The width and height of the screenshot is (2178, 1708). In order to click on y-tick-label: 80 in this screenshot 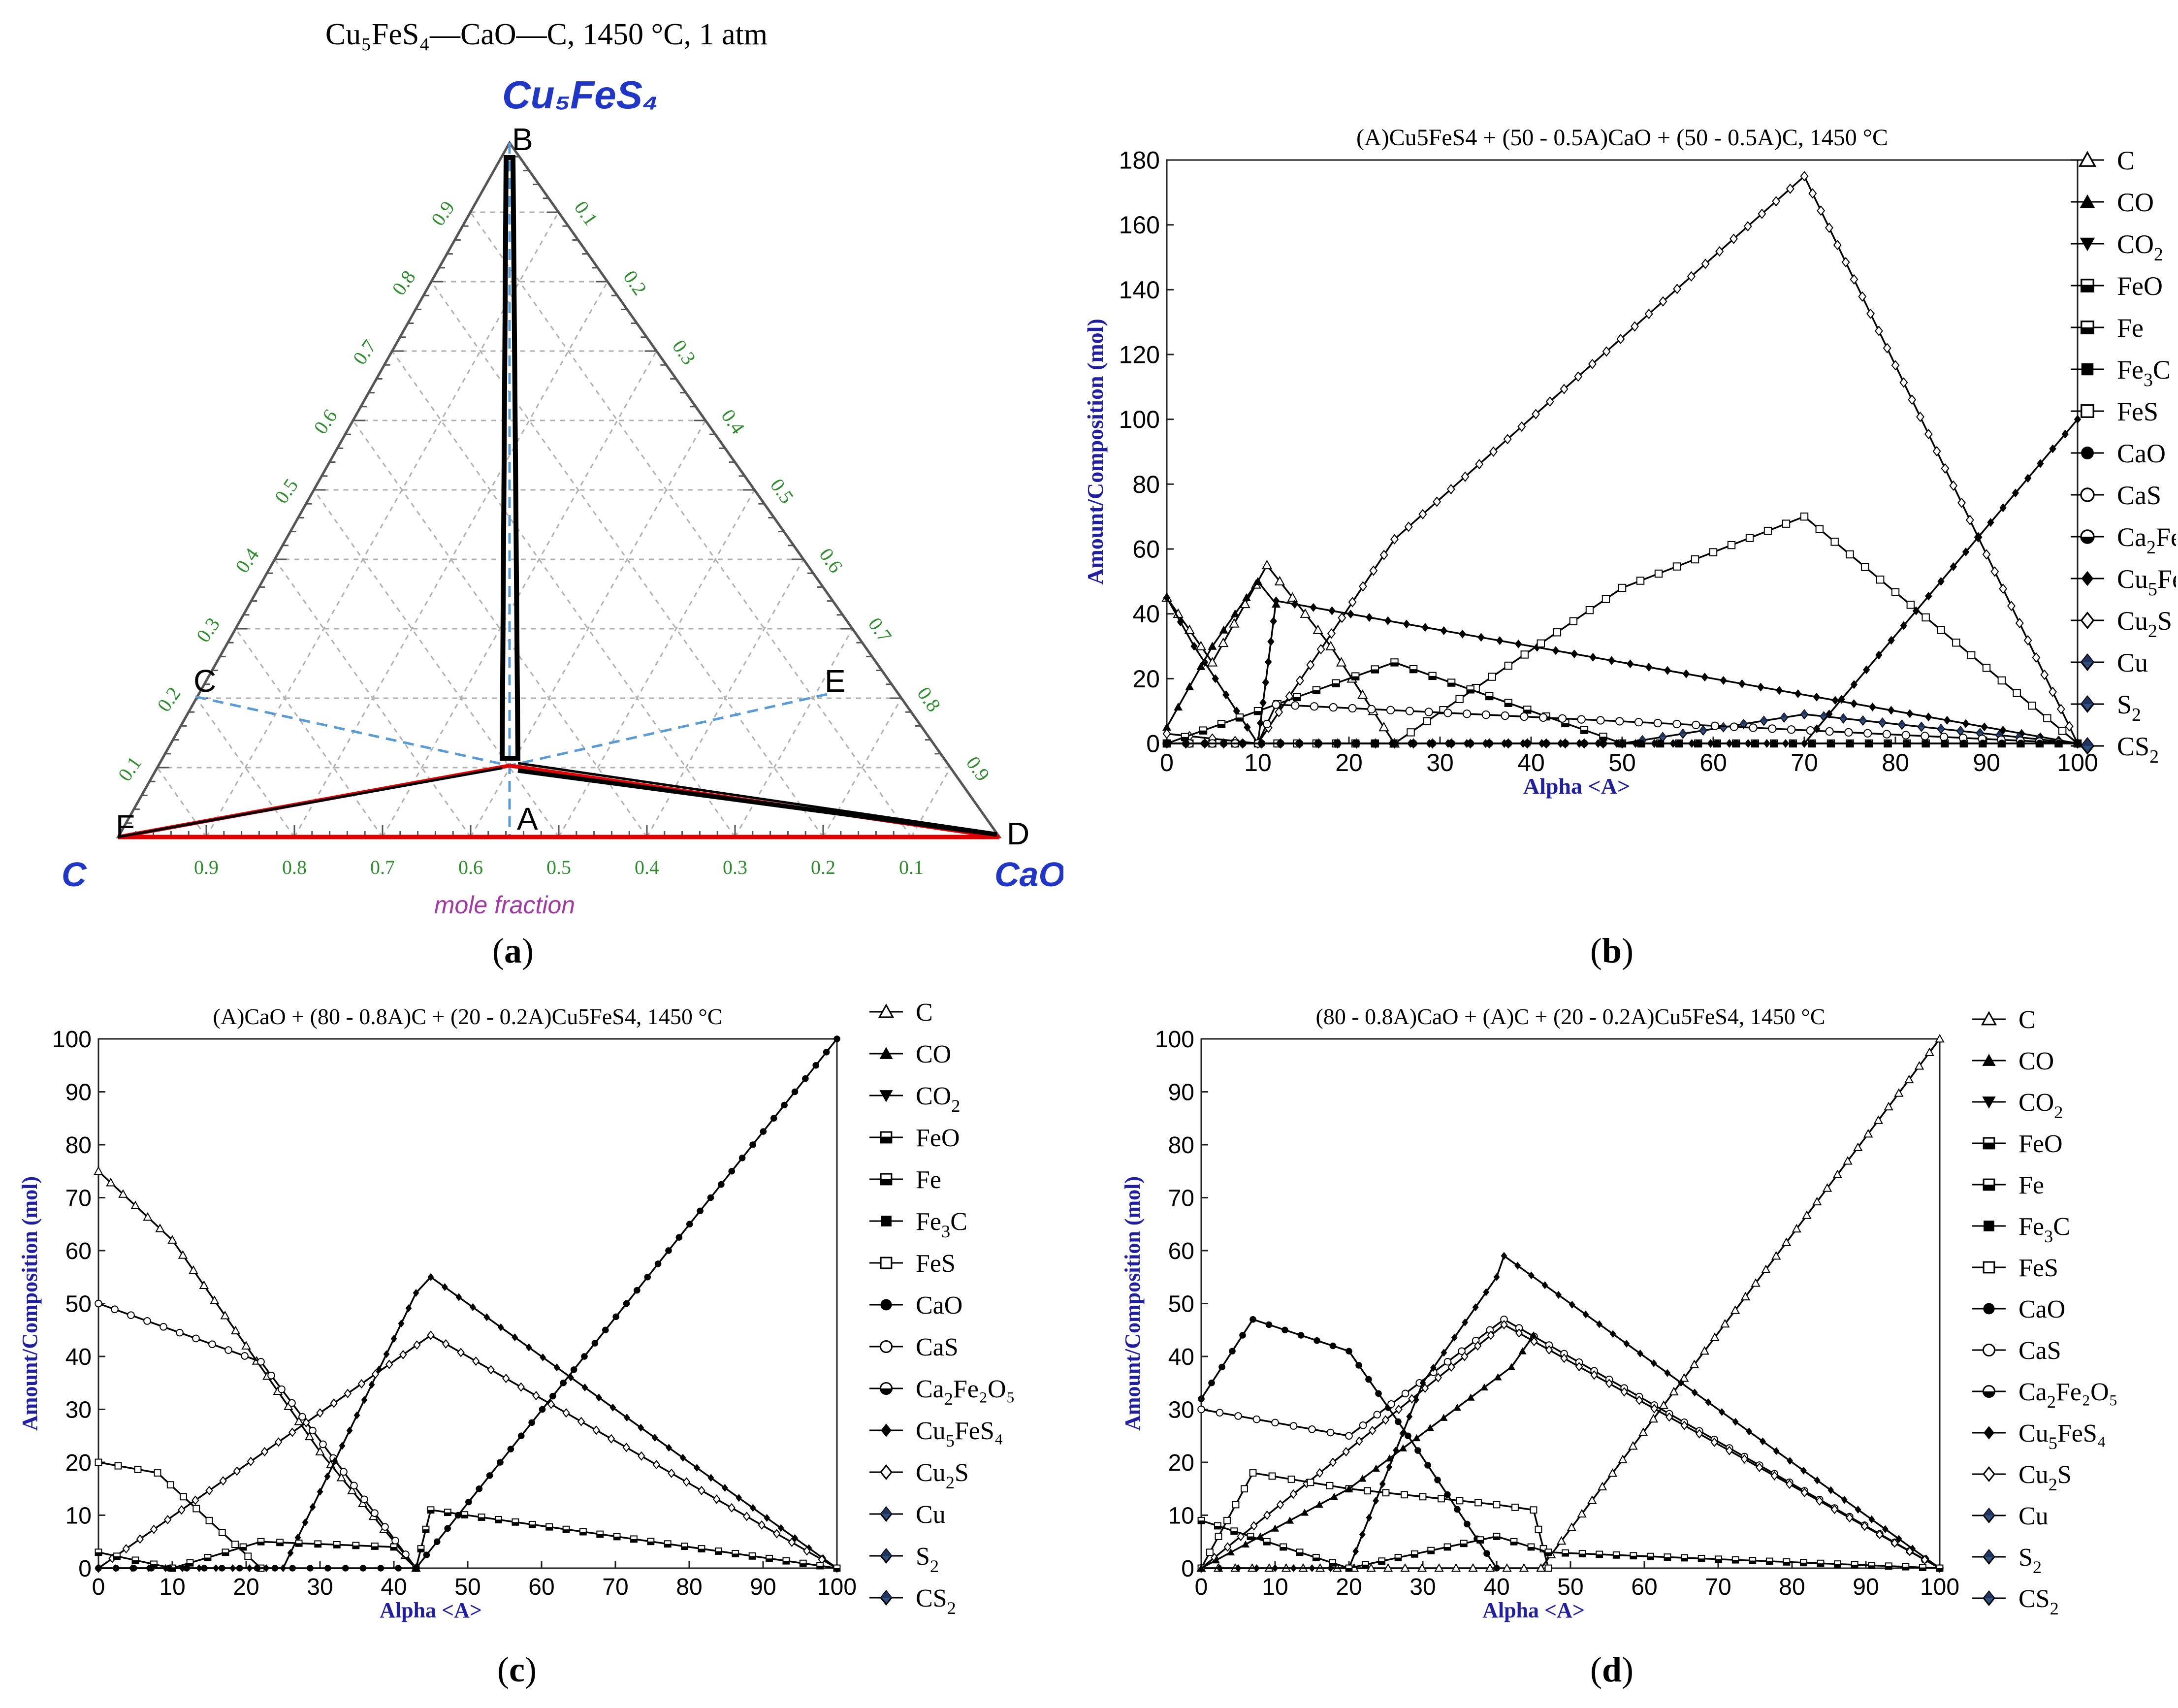, I will do `click(1181, 1145)`.